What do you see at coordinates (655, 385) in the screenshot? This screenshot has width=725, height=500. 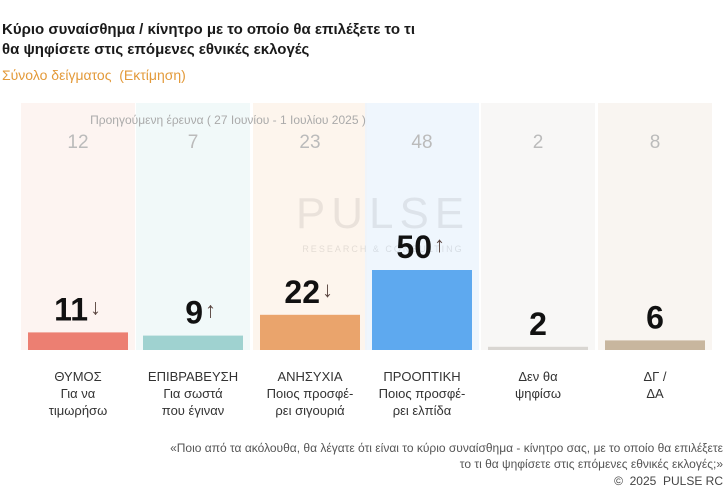 I see `x-tick-label: ΔΓ / ΔΑ` at bounding box center [655, 385].